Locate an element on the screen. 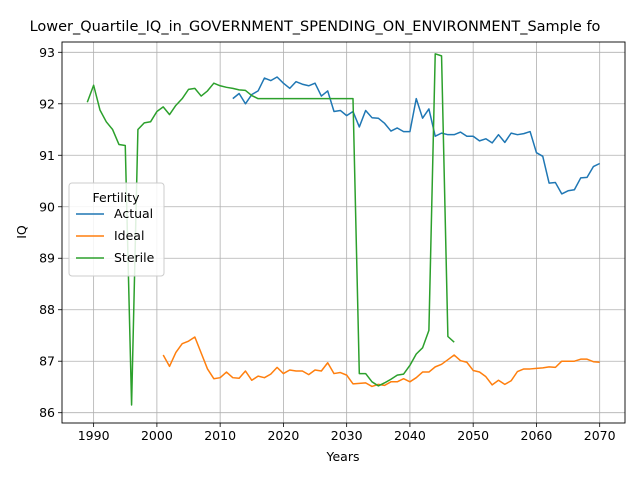  x-axis-ticks: 1990 2000 2010 2020 2030 2040 2050 2060 2070 is located at coordinates (347, 433).